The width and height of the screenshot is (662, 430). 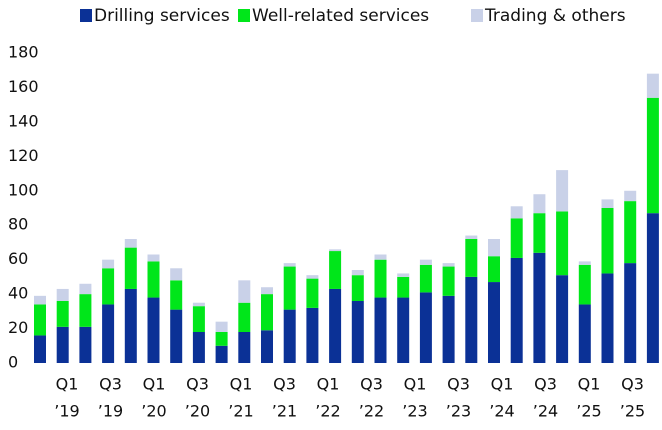 What do you see at coordinates (23, 189) in the screenshot?
I see `y-tick-label: 100` at bounding box center [23, 189].